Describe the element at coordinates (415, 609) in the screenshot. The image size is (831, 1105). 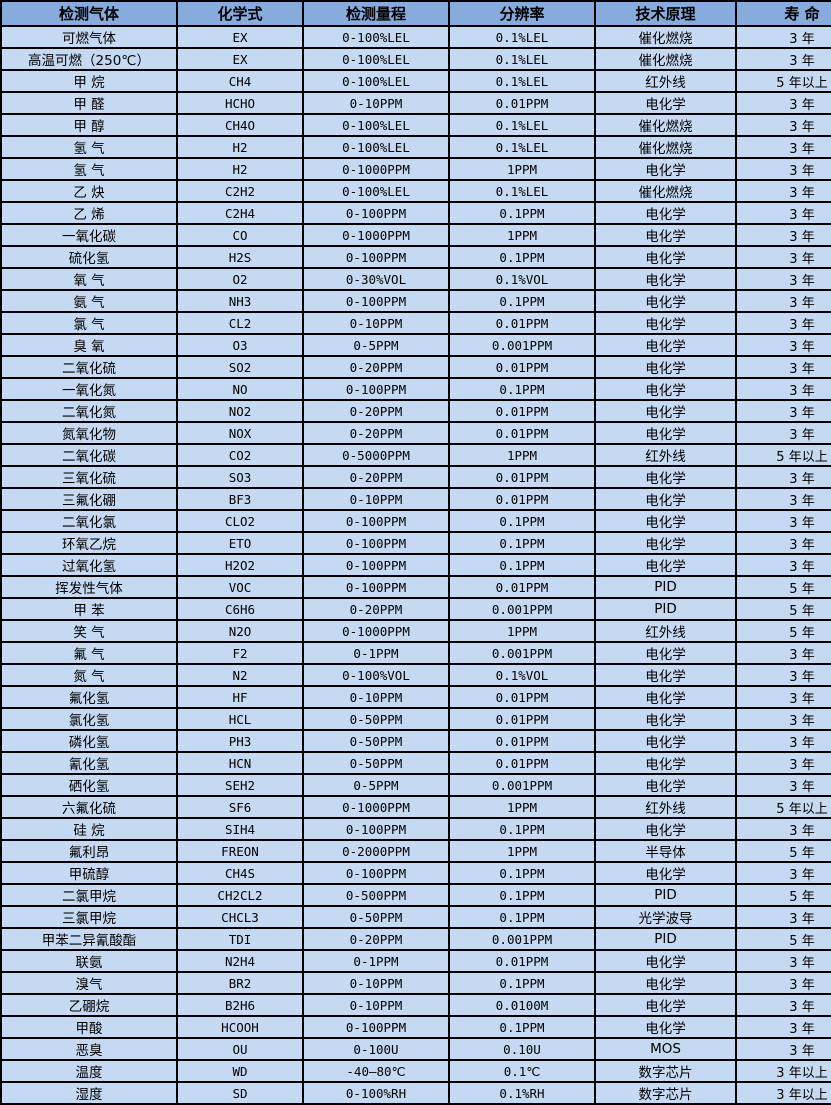
I see `table-row: 甲 苯 C6H6 0-20PPM 0.001PPM PID 5 年` at that location.